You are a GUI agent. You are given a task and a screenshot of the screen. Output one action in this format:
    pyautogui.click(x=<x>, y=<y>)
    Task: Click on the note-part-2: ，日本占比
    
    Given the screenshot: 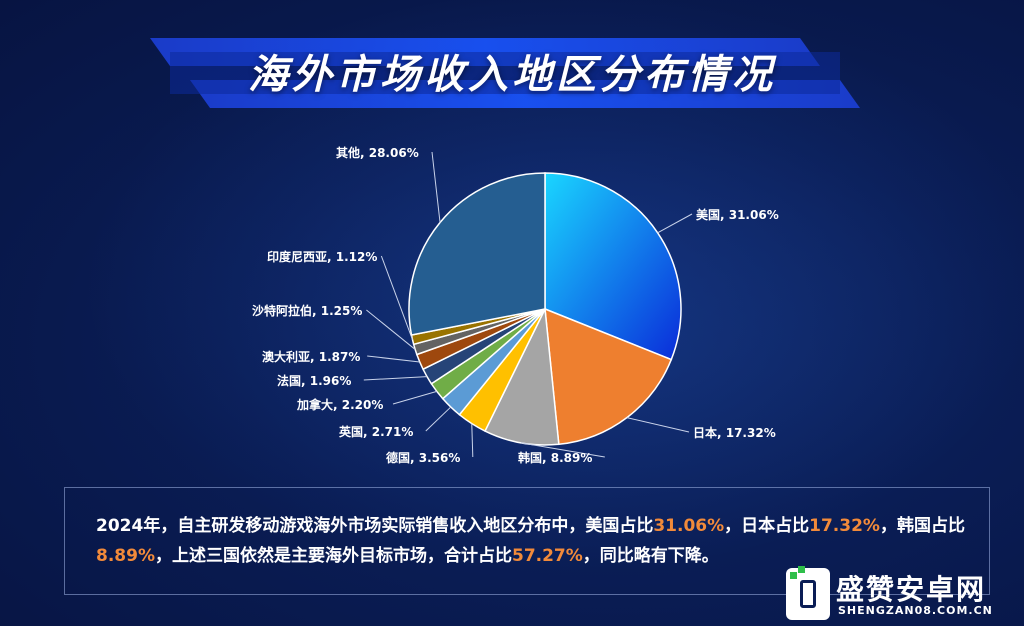 What is the action you would take?
    pyautogui.click(x=767, y=526)
    